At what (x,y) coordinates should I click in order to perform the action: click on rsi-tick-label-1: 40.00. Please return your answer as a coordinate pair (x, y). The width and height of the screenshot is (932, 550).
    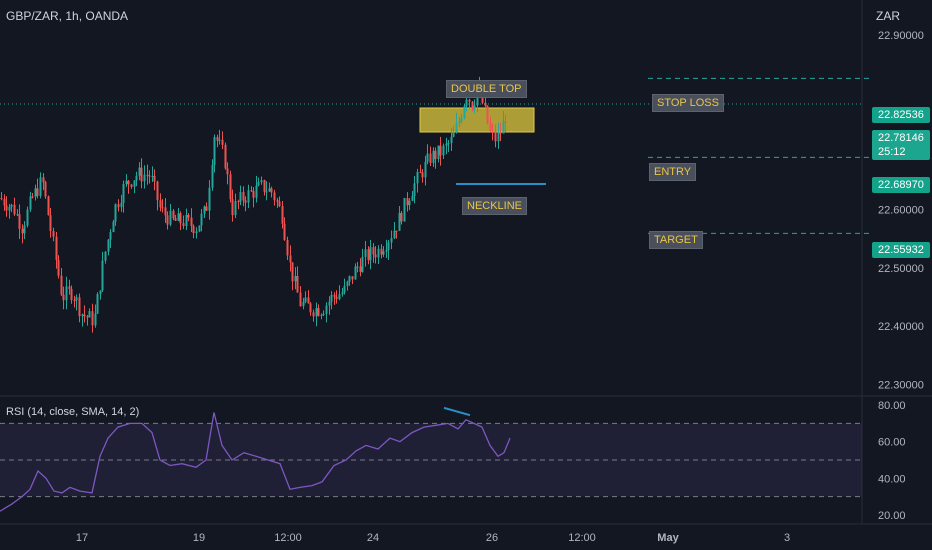
    Looking at the image, I should click on (892, 479).